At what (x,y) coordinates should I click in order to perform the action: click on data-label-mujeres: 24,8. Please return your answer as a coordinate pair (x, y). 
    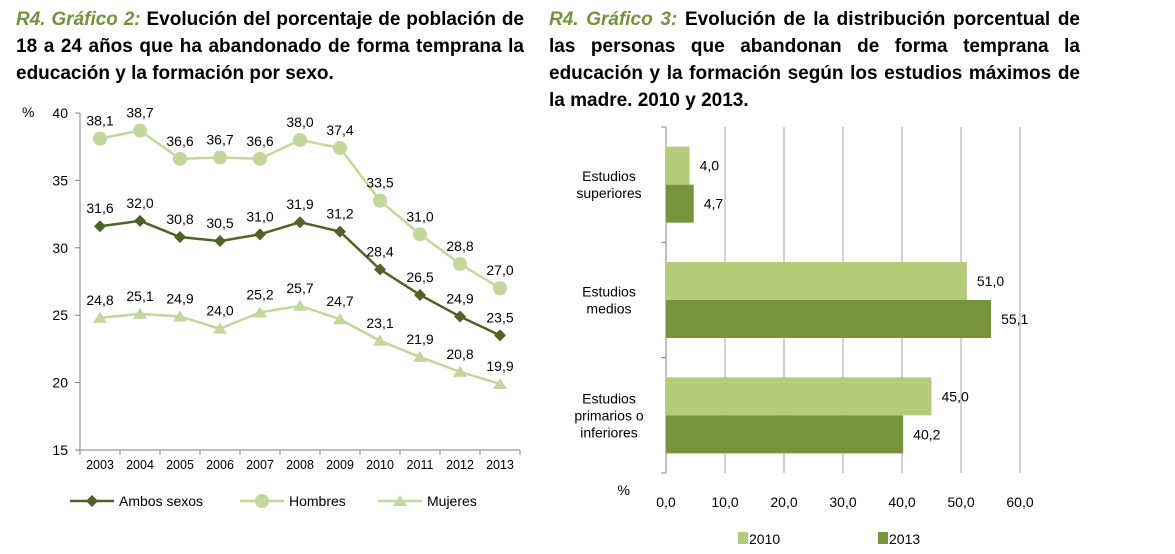
    Looking at the image, I should click on (99, 300).